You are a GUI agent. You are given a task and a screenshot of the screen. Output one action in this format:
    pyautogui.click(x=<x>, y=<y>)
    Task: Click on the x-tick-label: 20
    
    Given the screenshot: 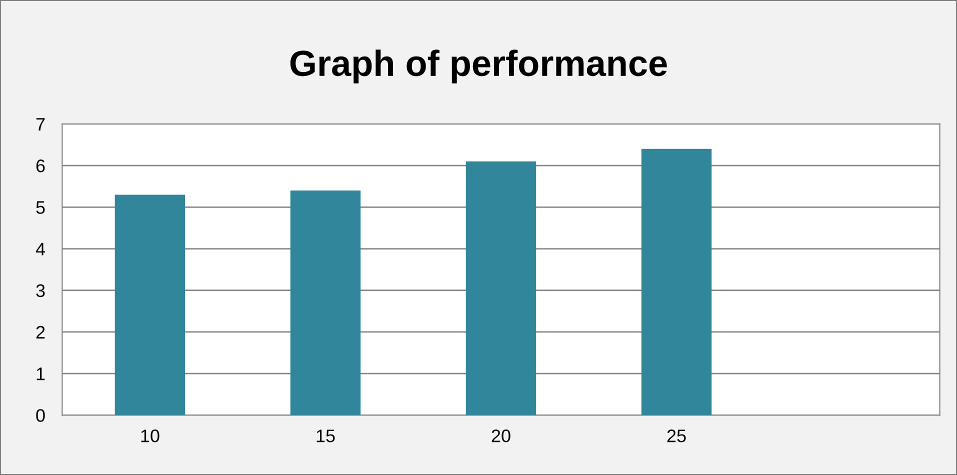 What is the action you would take?
    pyautogui.click(x=501, y=436)
    